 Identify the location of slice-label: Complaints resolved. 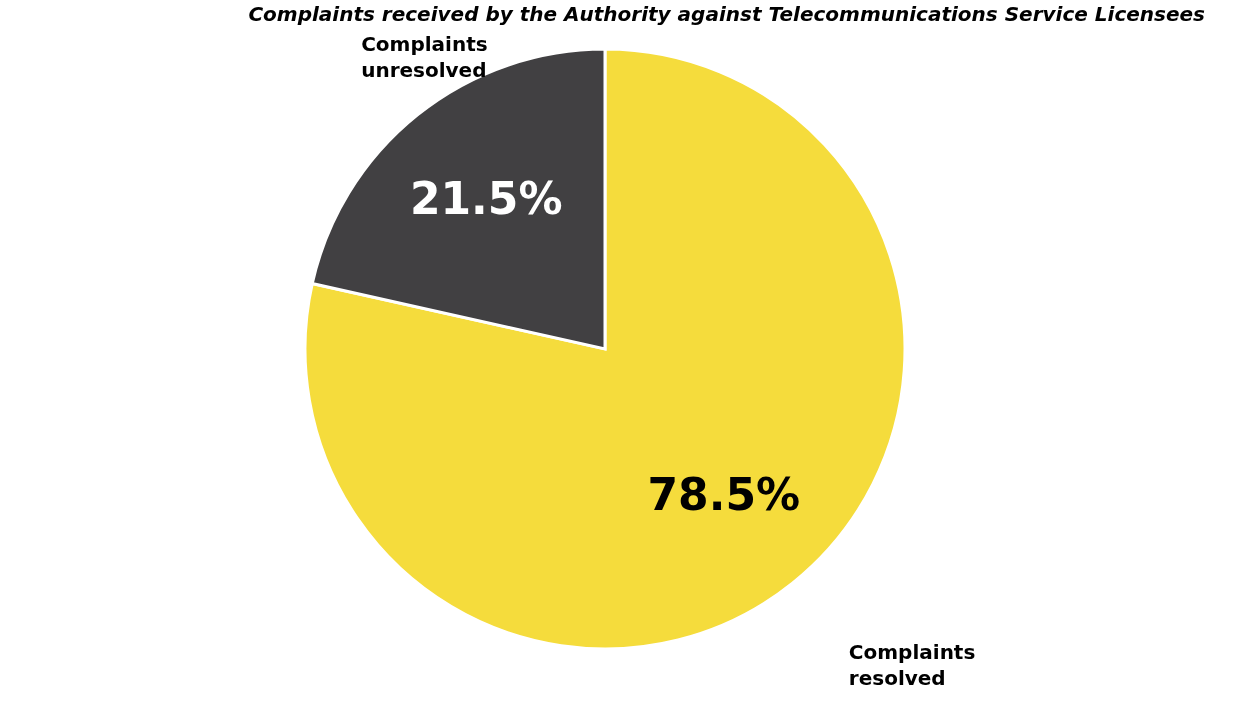
(912, 665).